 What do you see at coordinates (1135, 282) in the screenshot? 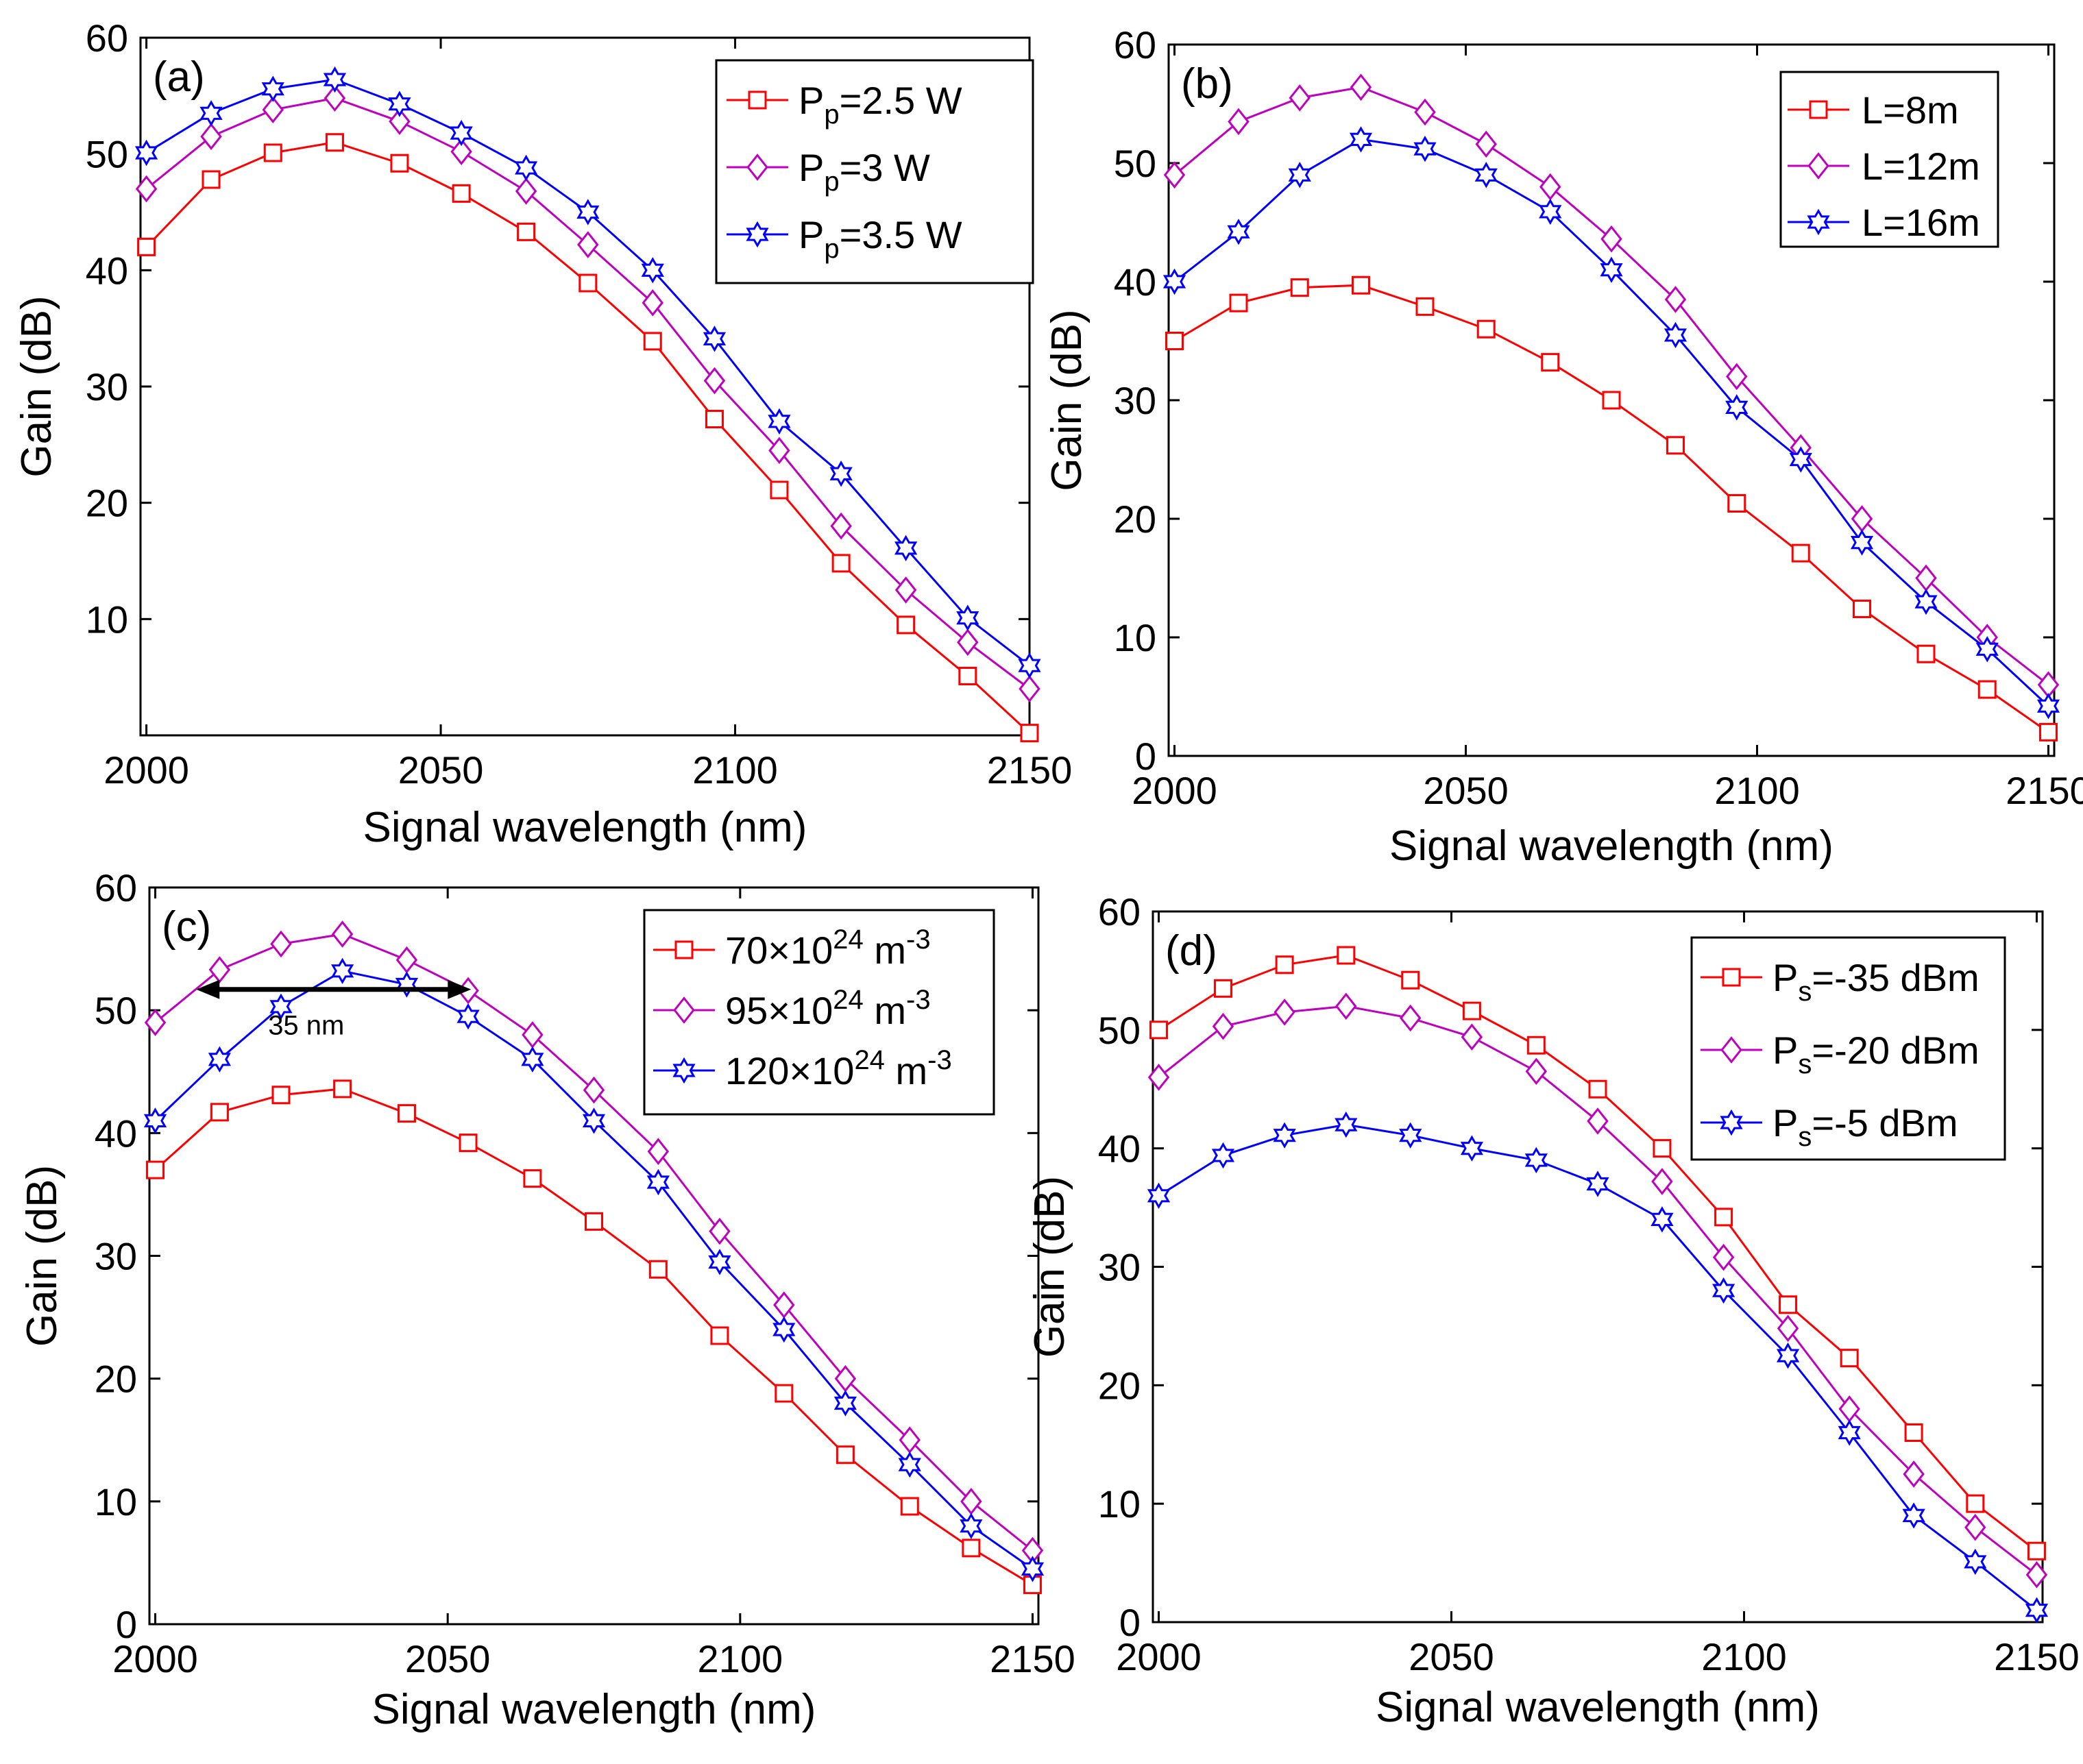
I see `y-tick-label: 40` at bounding box center [1135, 282].